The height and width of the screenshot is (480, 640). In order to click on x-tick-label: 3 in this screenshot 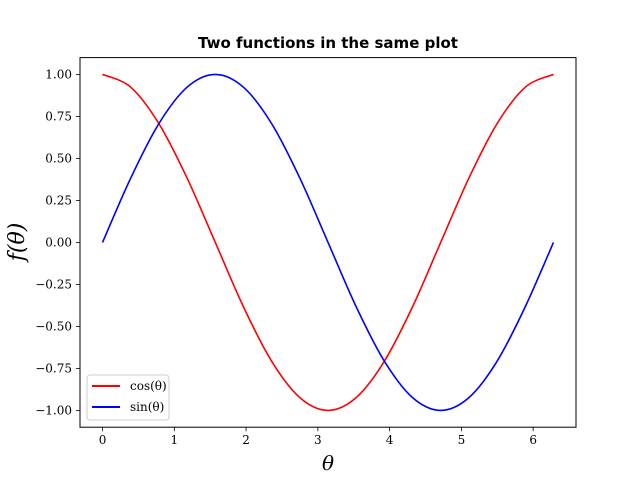, I will do `click(318, 440)`.